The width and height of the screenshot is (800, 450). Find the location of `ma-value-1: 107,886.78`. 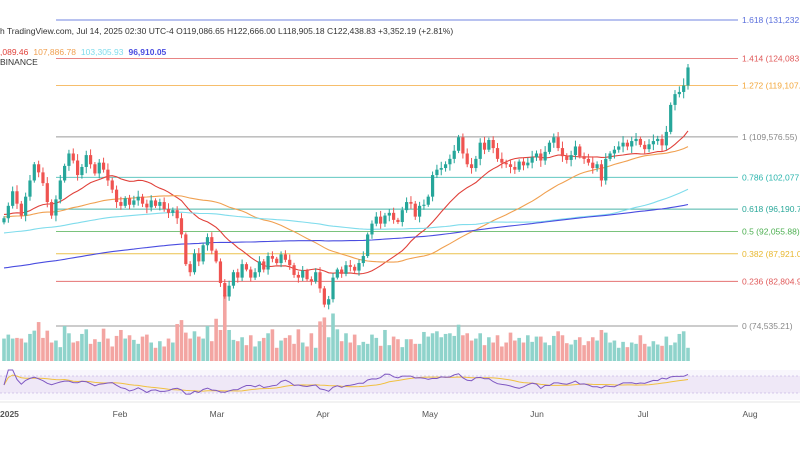

ma-value-1: 107,886.78 is located at coordinates (54, 52).